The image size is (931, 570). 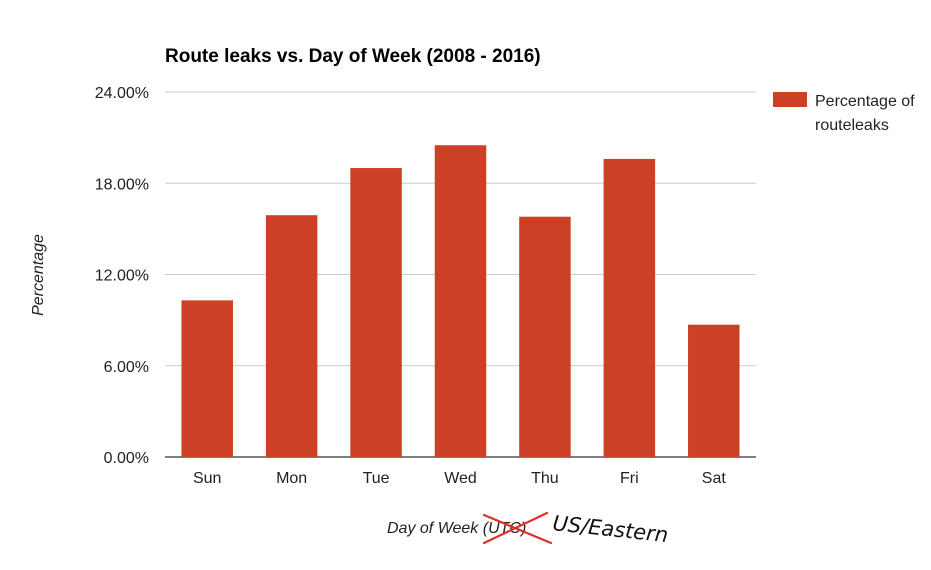 I want to click on y-tick-label: 18.00%, so click(x=122, y=184).